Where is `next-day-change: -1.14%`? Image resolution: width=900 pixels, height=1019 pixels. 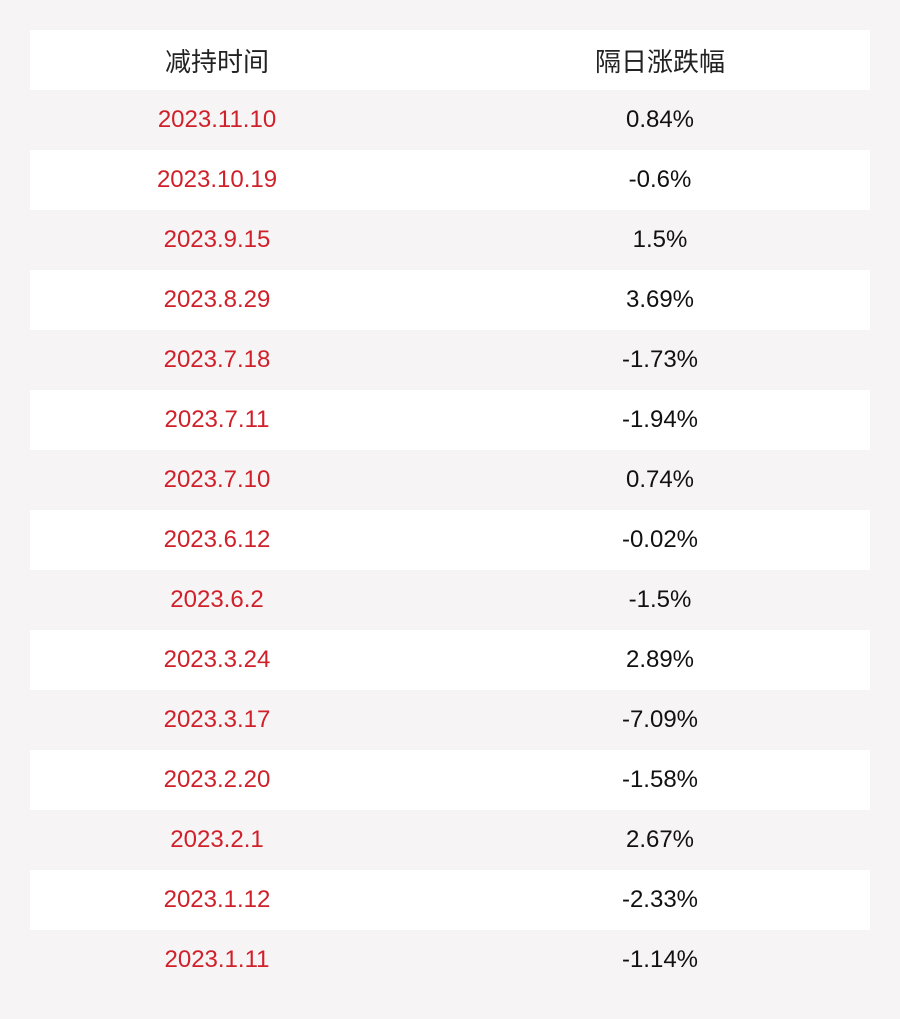
next-day-change: -1.14% is located at coordinates (660, 959).